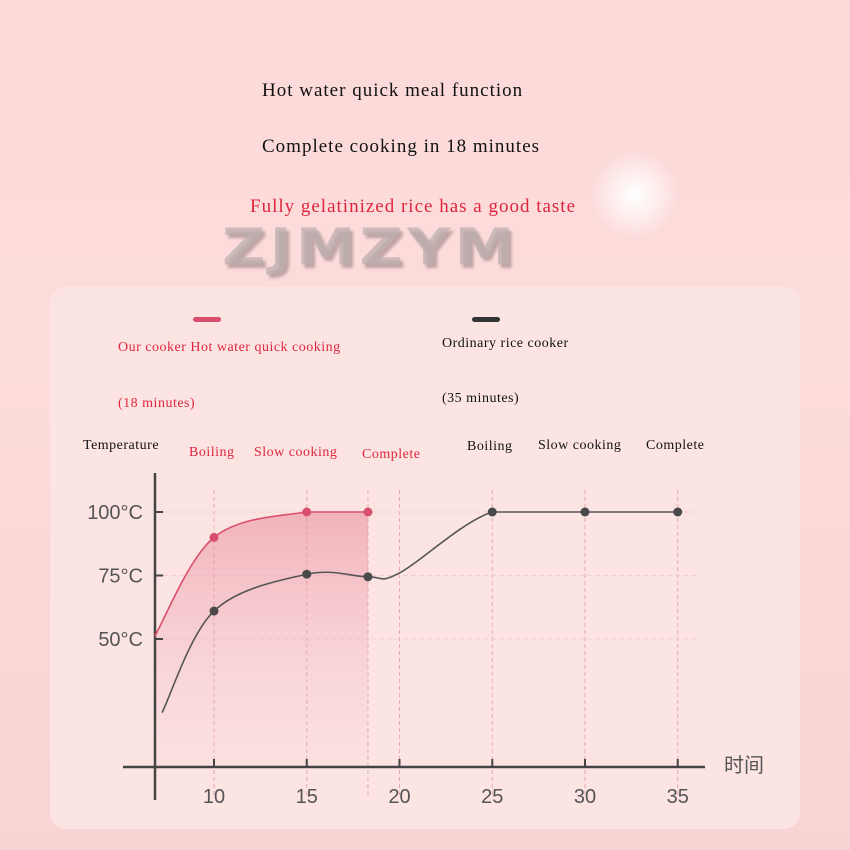 This screenshot has width=850, height=850. What do you see at coordinates (120, 577) in the screenshot?
I see `y-tick-label: 75°C` at bounding box center [120, 577].